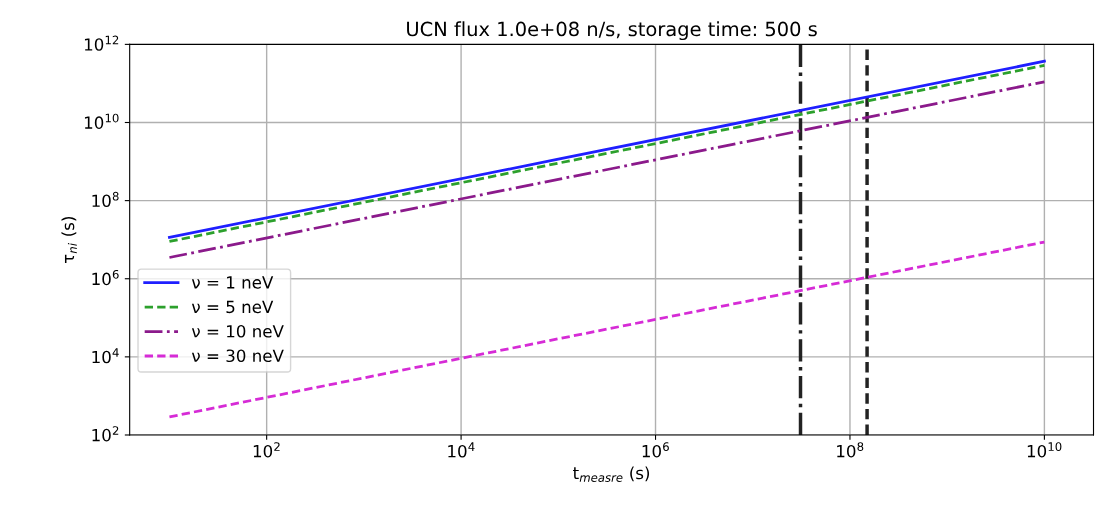 This screenshot has height=516, width=1099. What do you see at coordinates (101, 121) in the screenshot?
I see `y-tick-label: 10$^{10}$` at bounding box center [101, 121].